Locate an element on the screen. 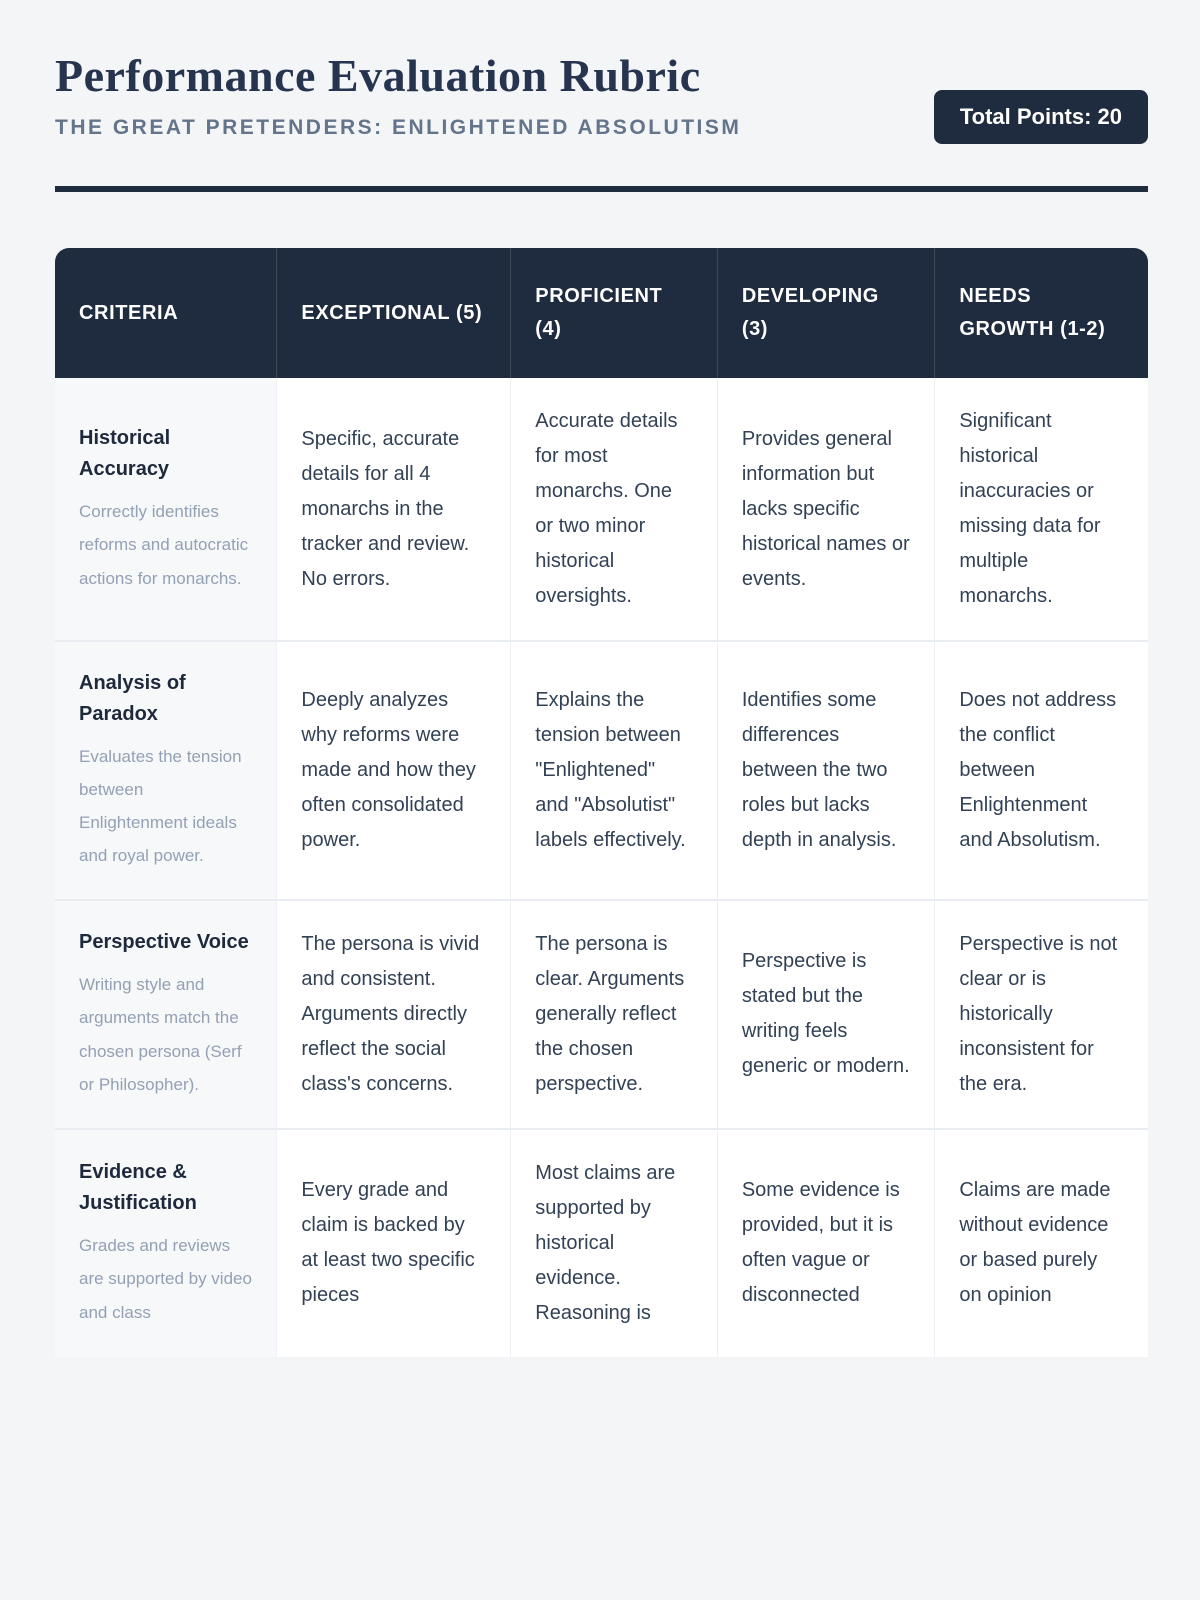 The width and height of the screenshot is (1200, 1600). criterion-title: Perspective Voice is located at coordinates (164, 942).